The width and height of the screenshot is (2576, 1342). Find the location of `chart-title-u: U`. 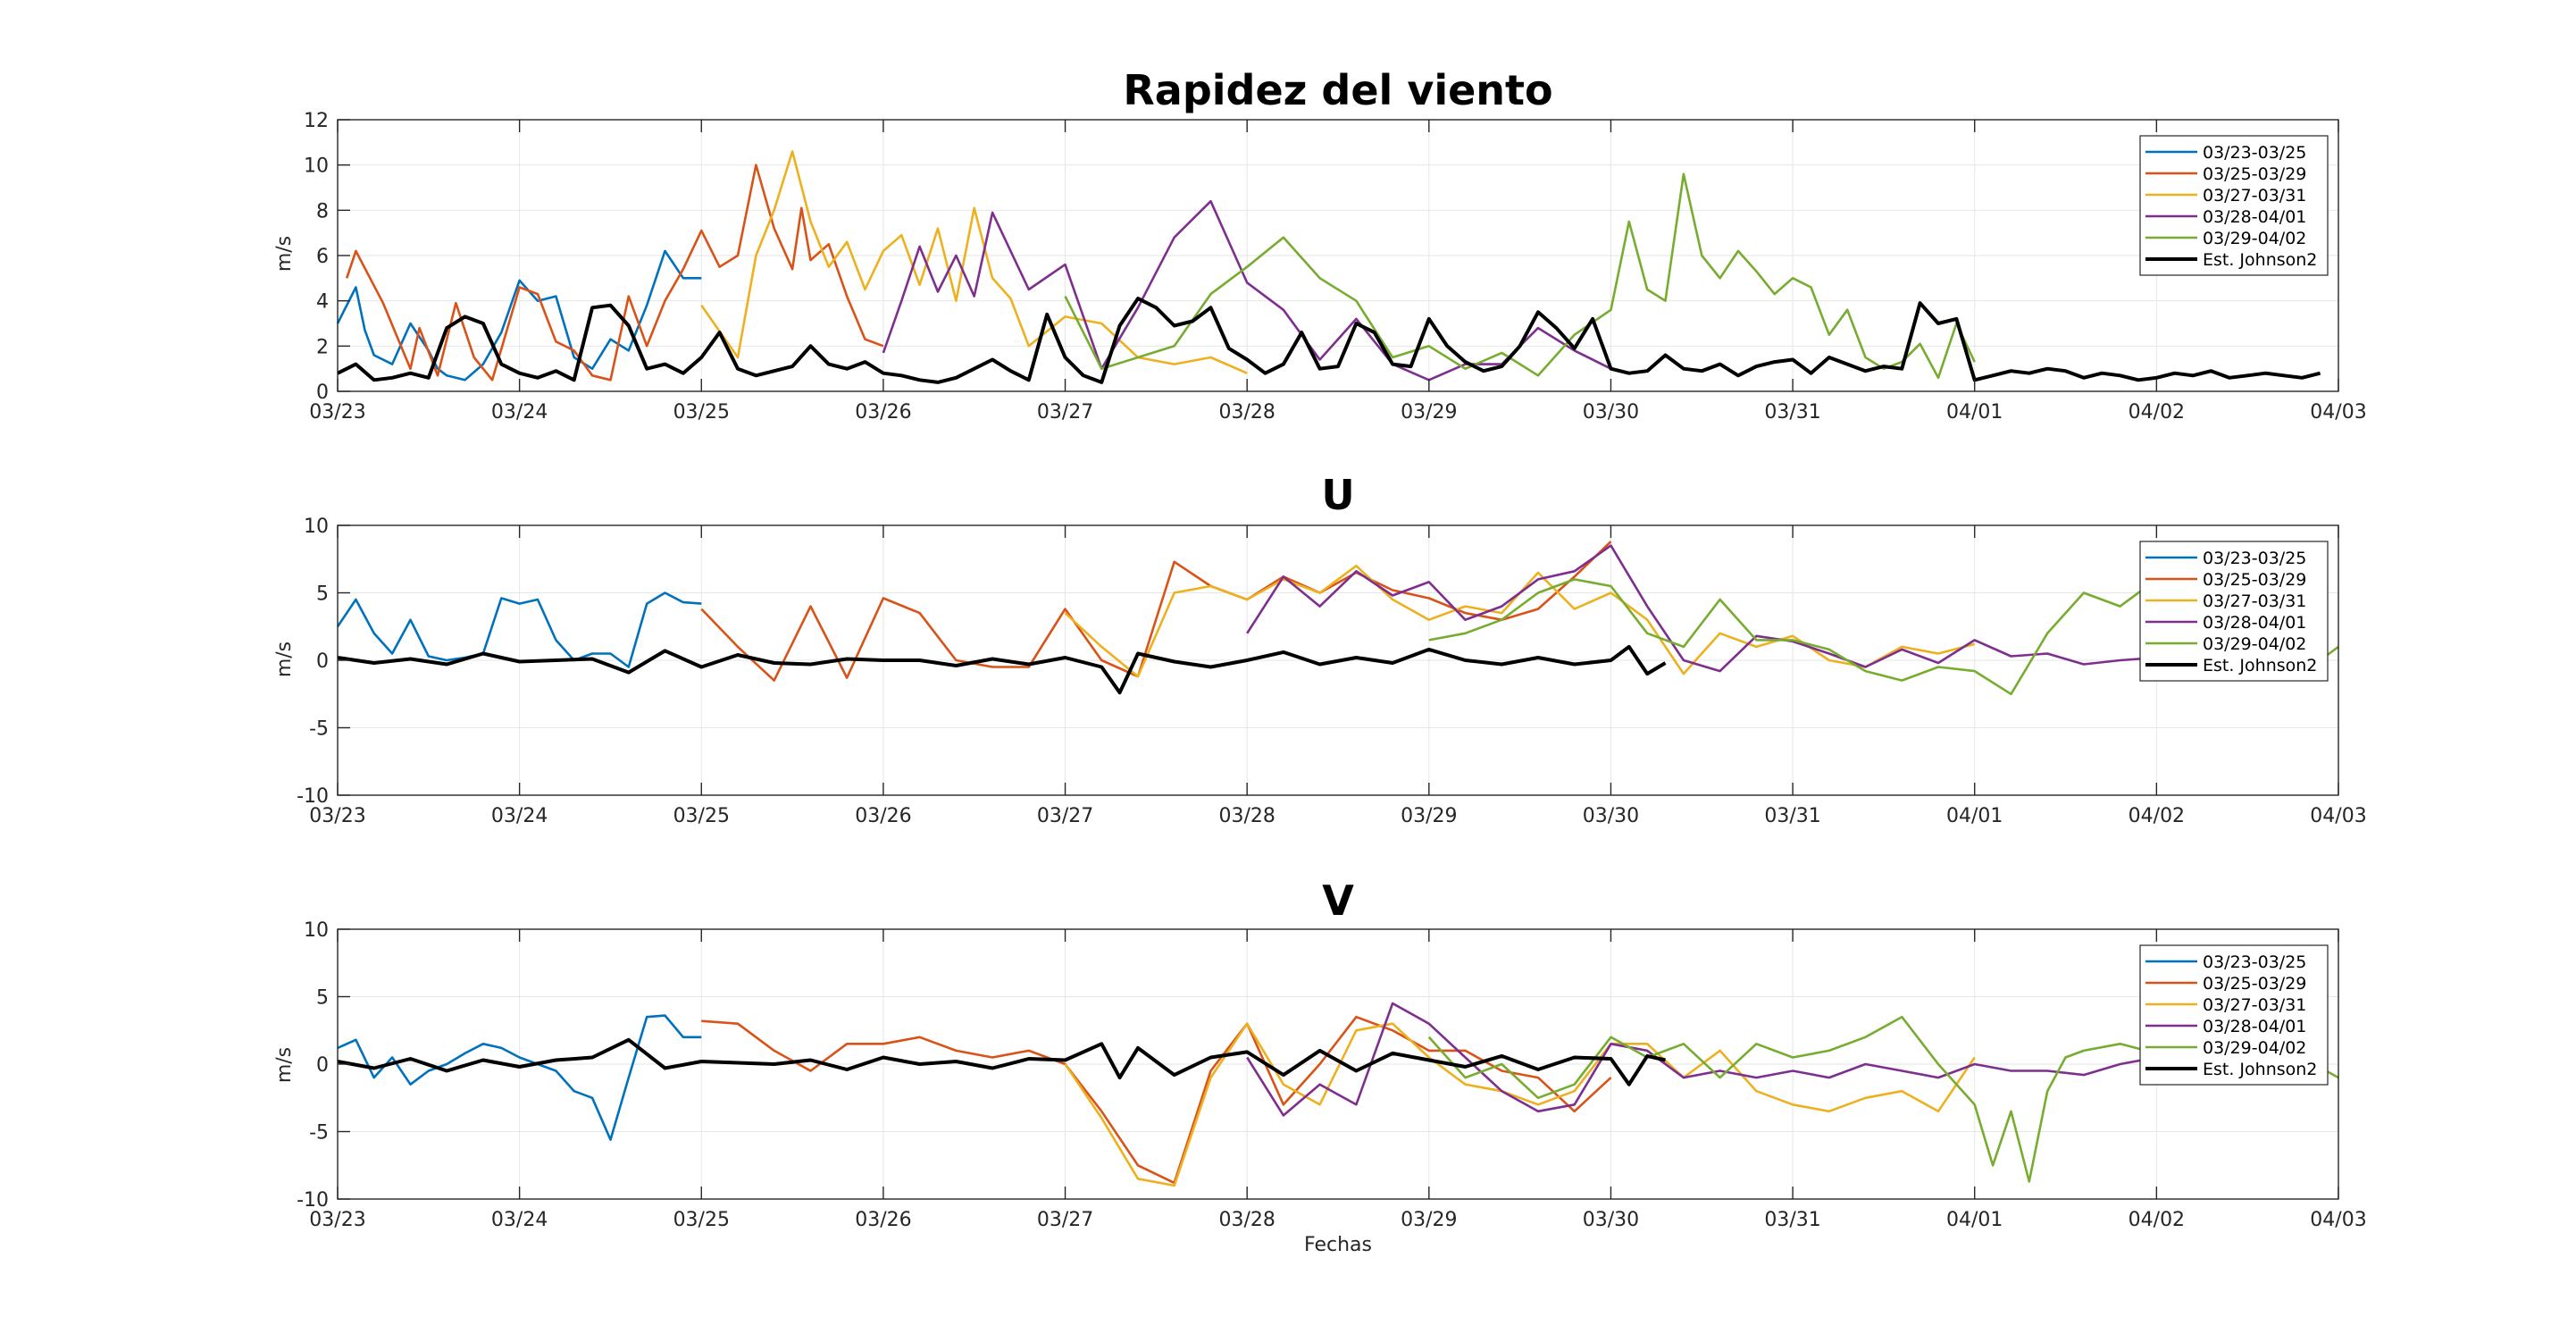

chart-title-u: U is located at coordinates (1338, 495).